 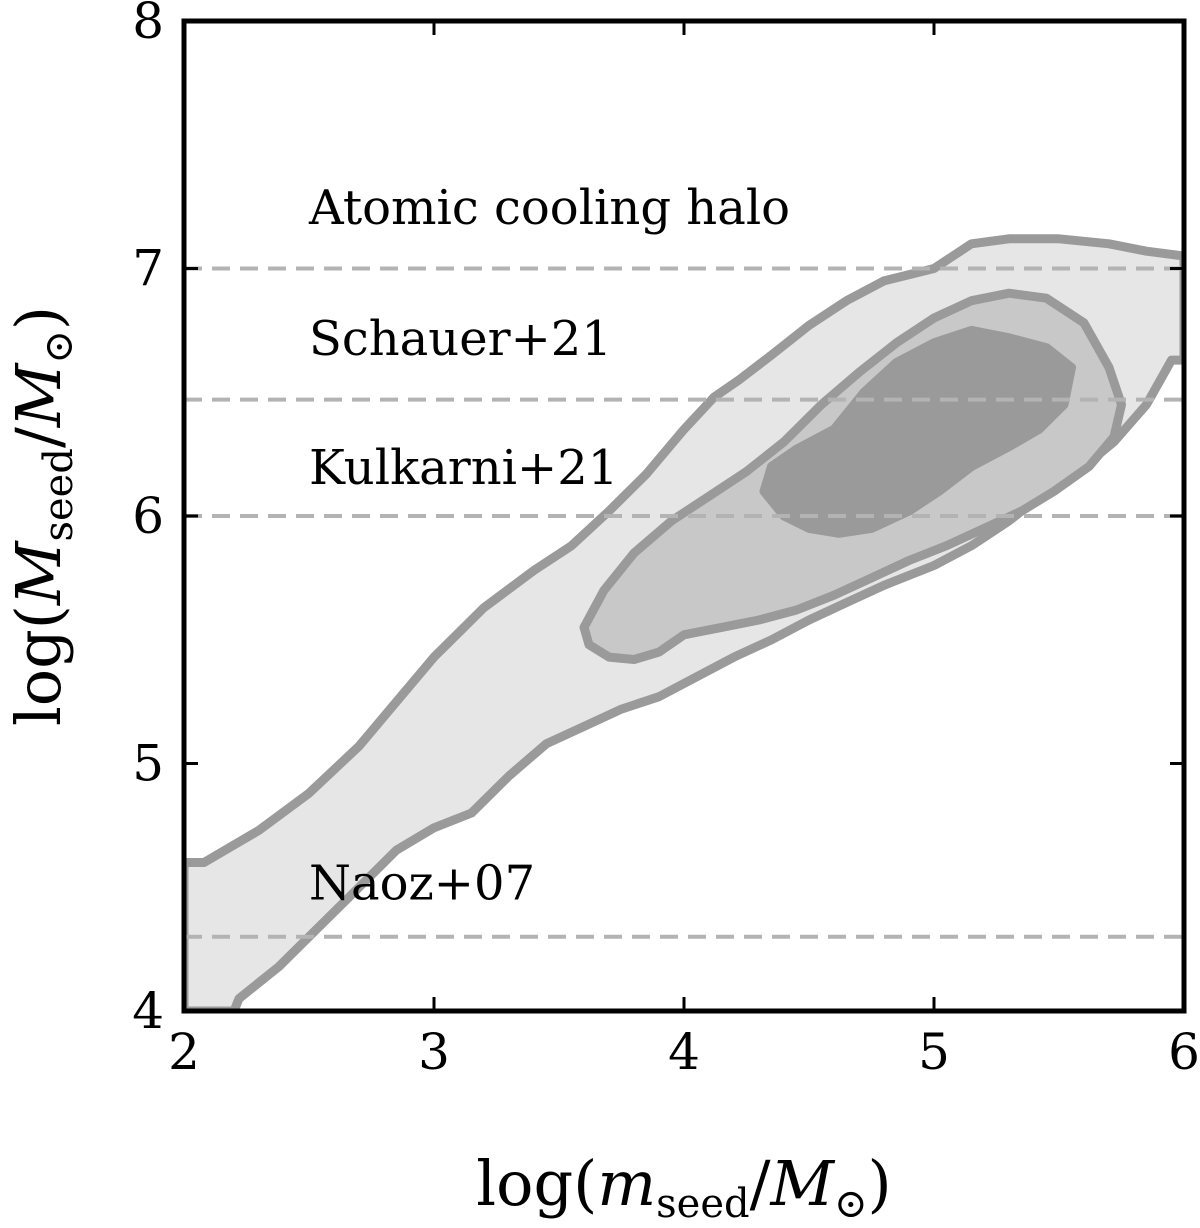 What do you see at coordinates (463, 468) in the screenshot?
I see `annotation-kulkarni-21: Kulkarni+21` at bounding box center [463, 468].